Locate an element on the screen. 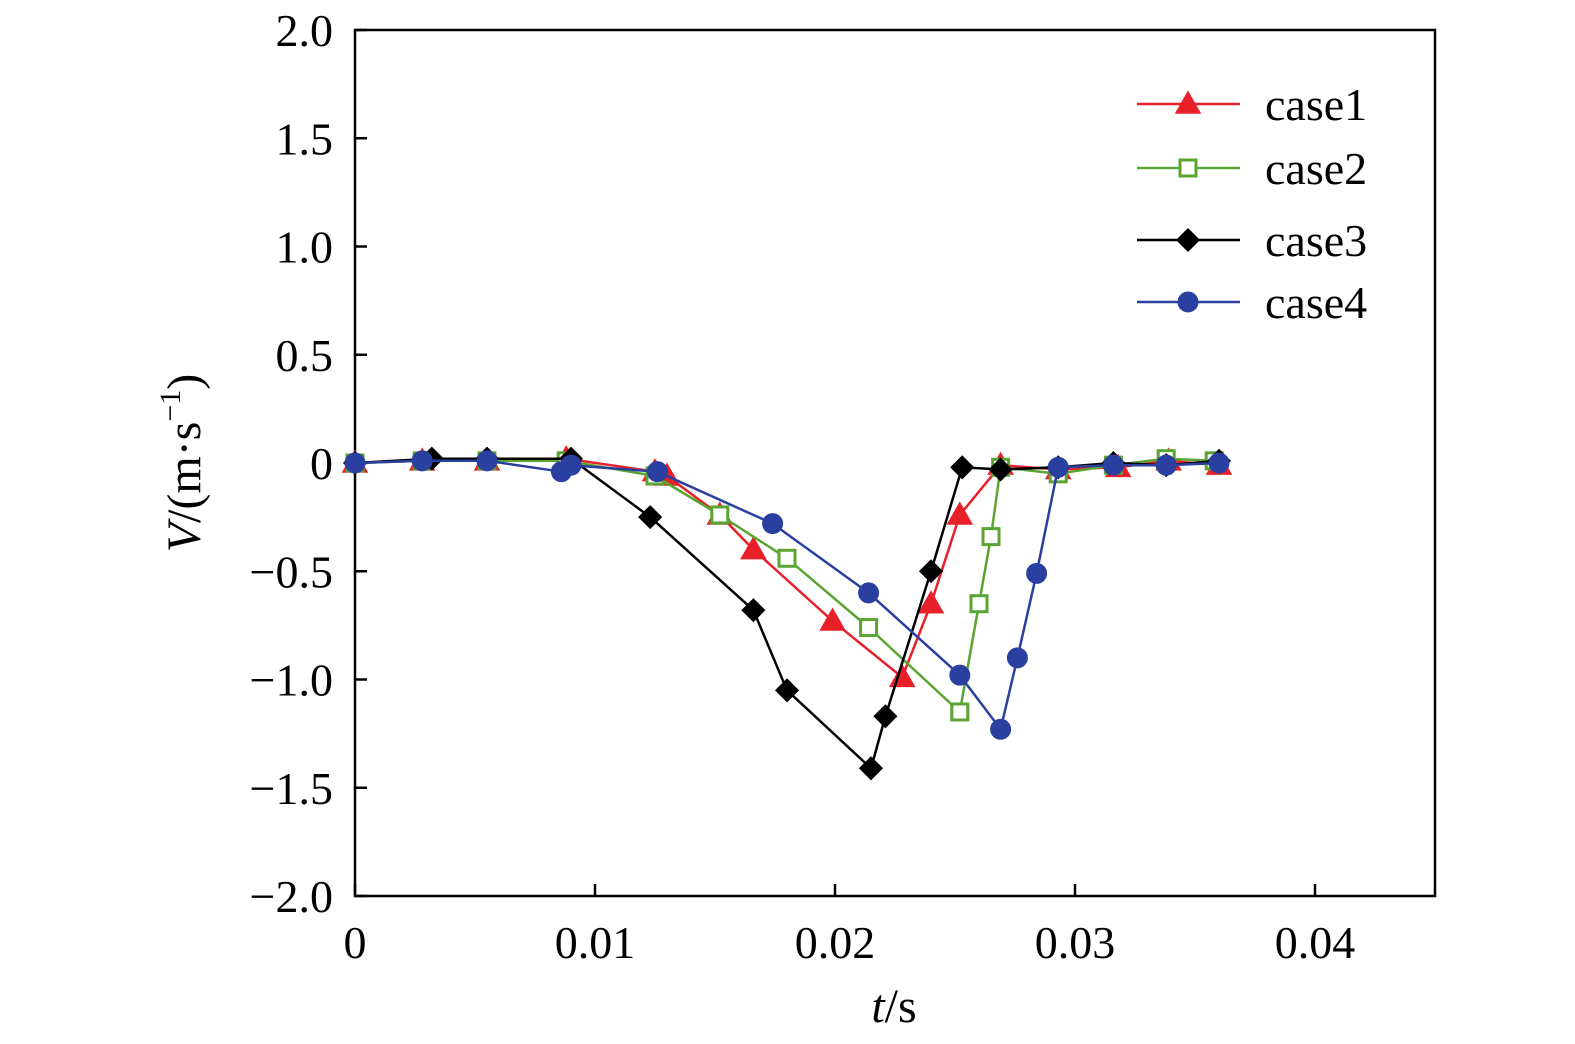  x-tick-label: 0.04 is located at coordinates (1315, 942).